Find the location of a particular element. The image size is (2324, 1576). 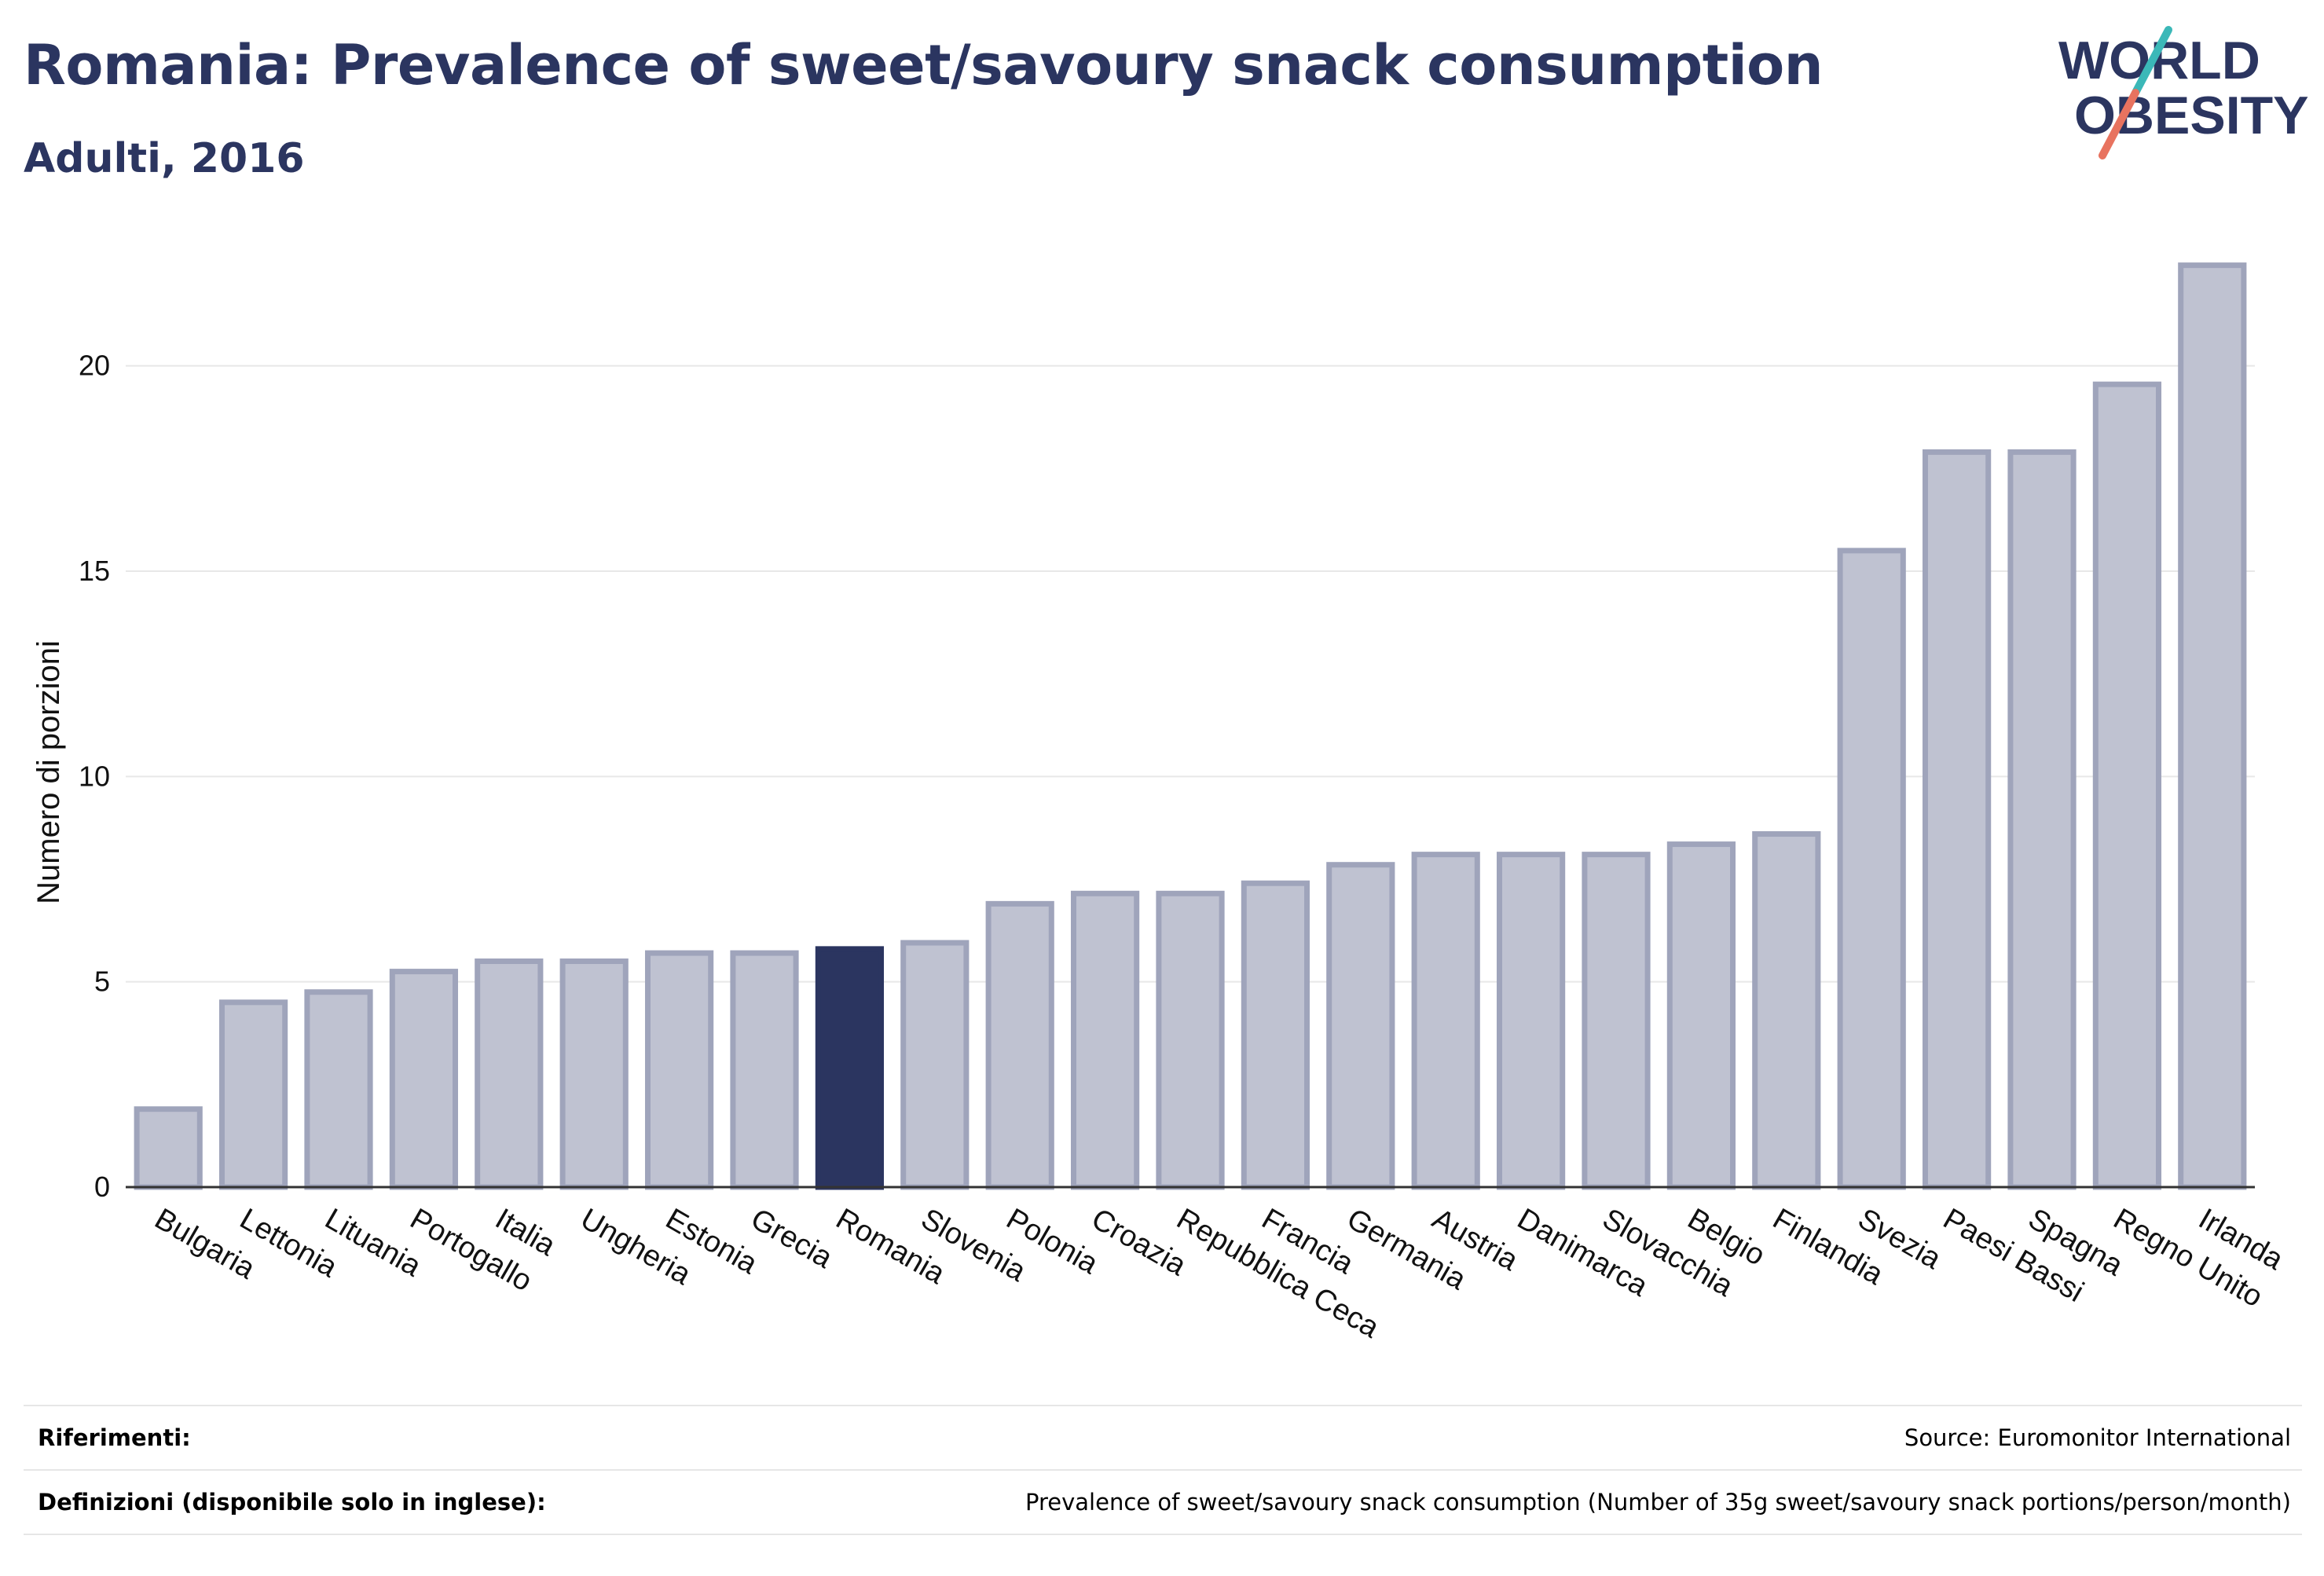

bar-lituania is located at coordinates (338, 1089).